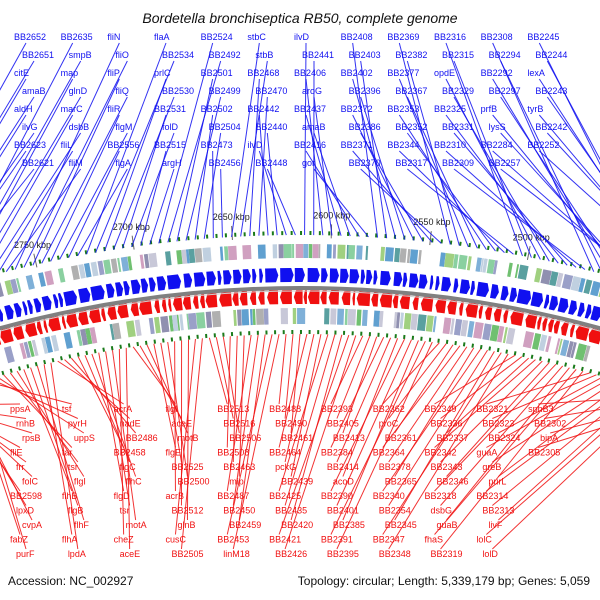 Image resolution: width=600 pixels, height=600 pixels. I want to click on reverse-gene-label: BB2425, so click(285, 496).